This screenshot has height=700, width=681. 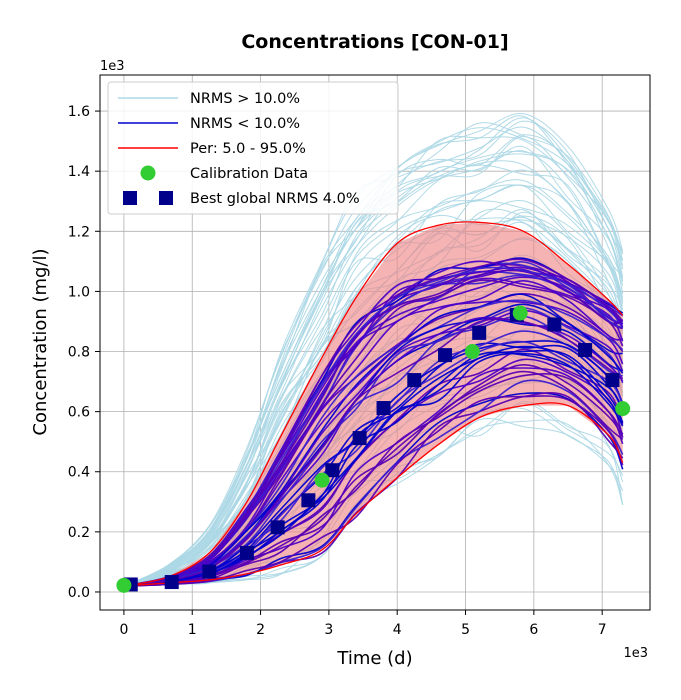 What do you see at coordinates (112, 66) in the screenshot?
I see `y-offset-label: 1e3` at bounding box center [112, 66].